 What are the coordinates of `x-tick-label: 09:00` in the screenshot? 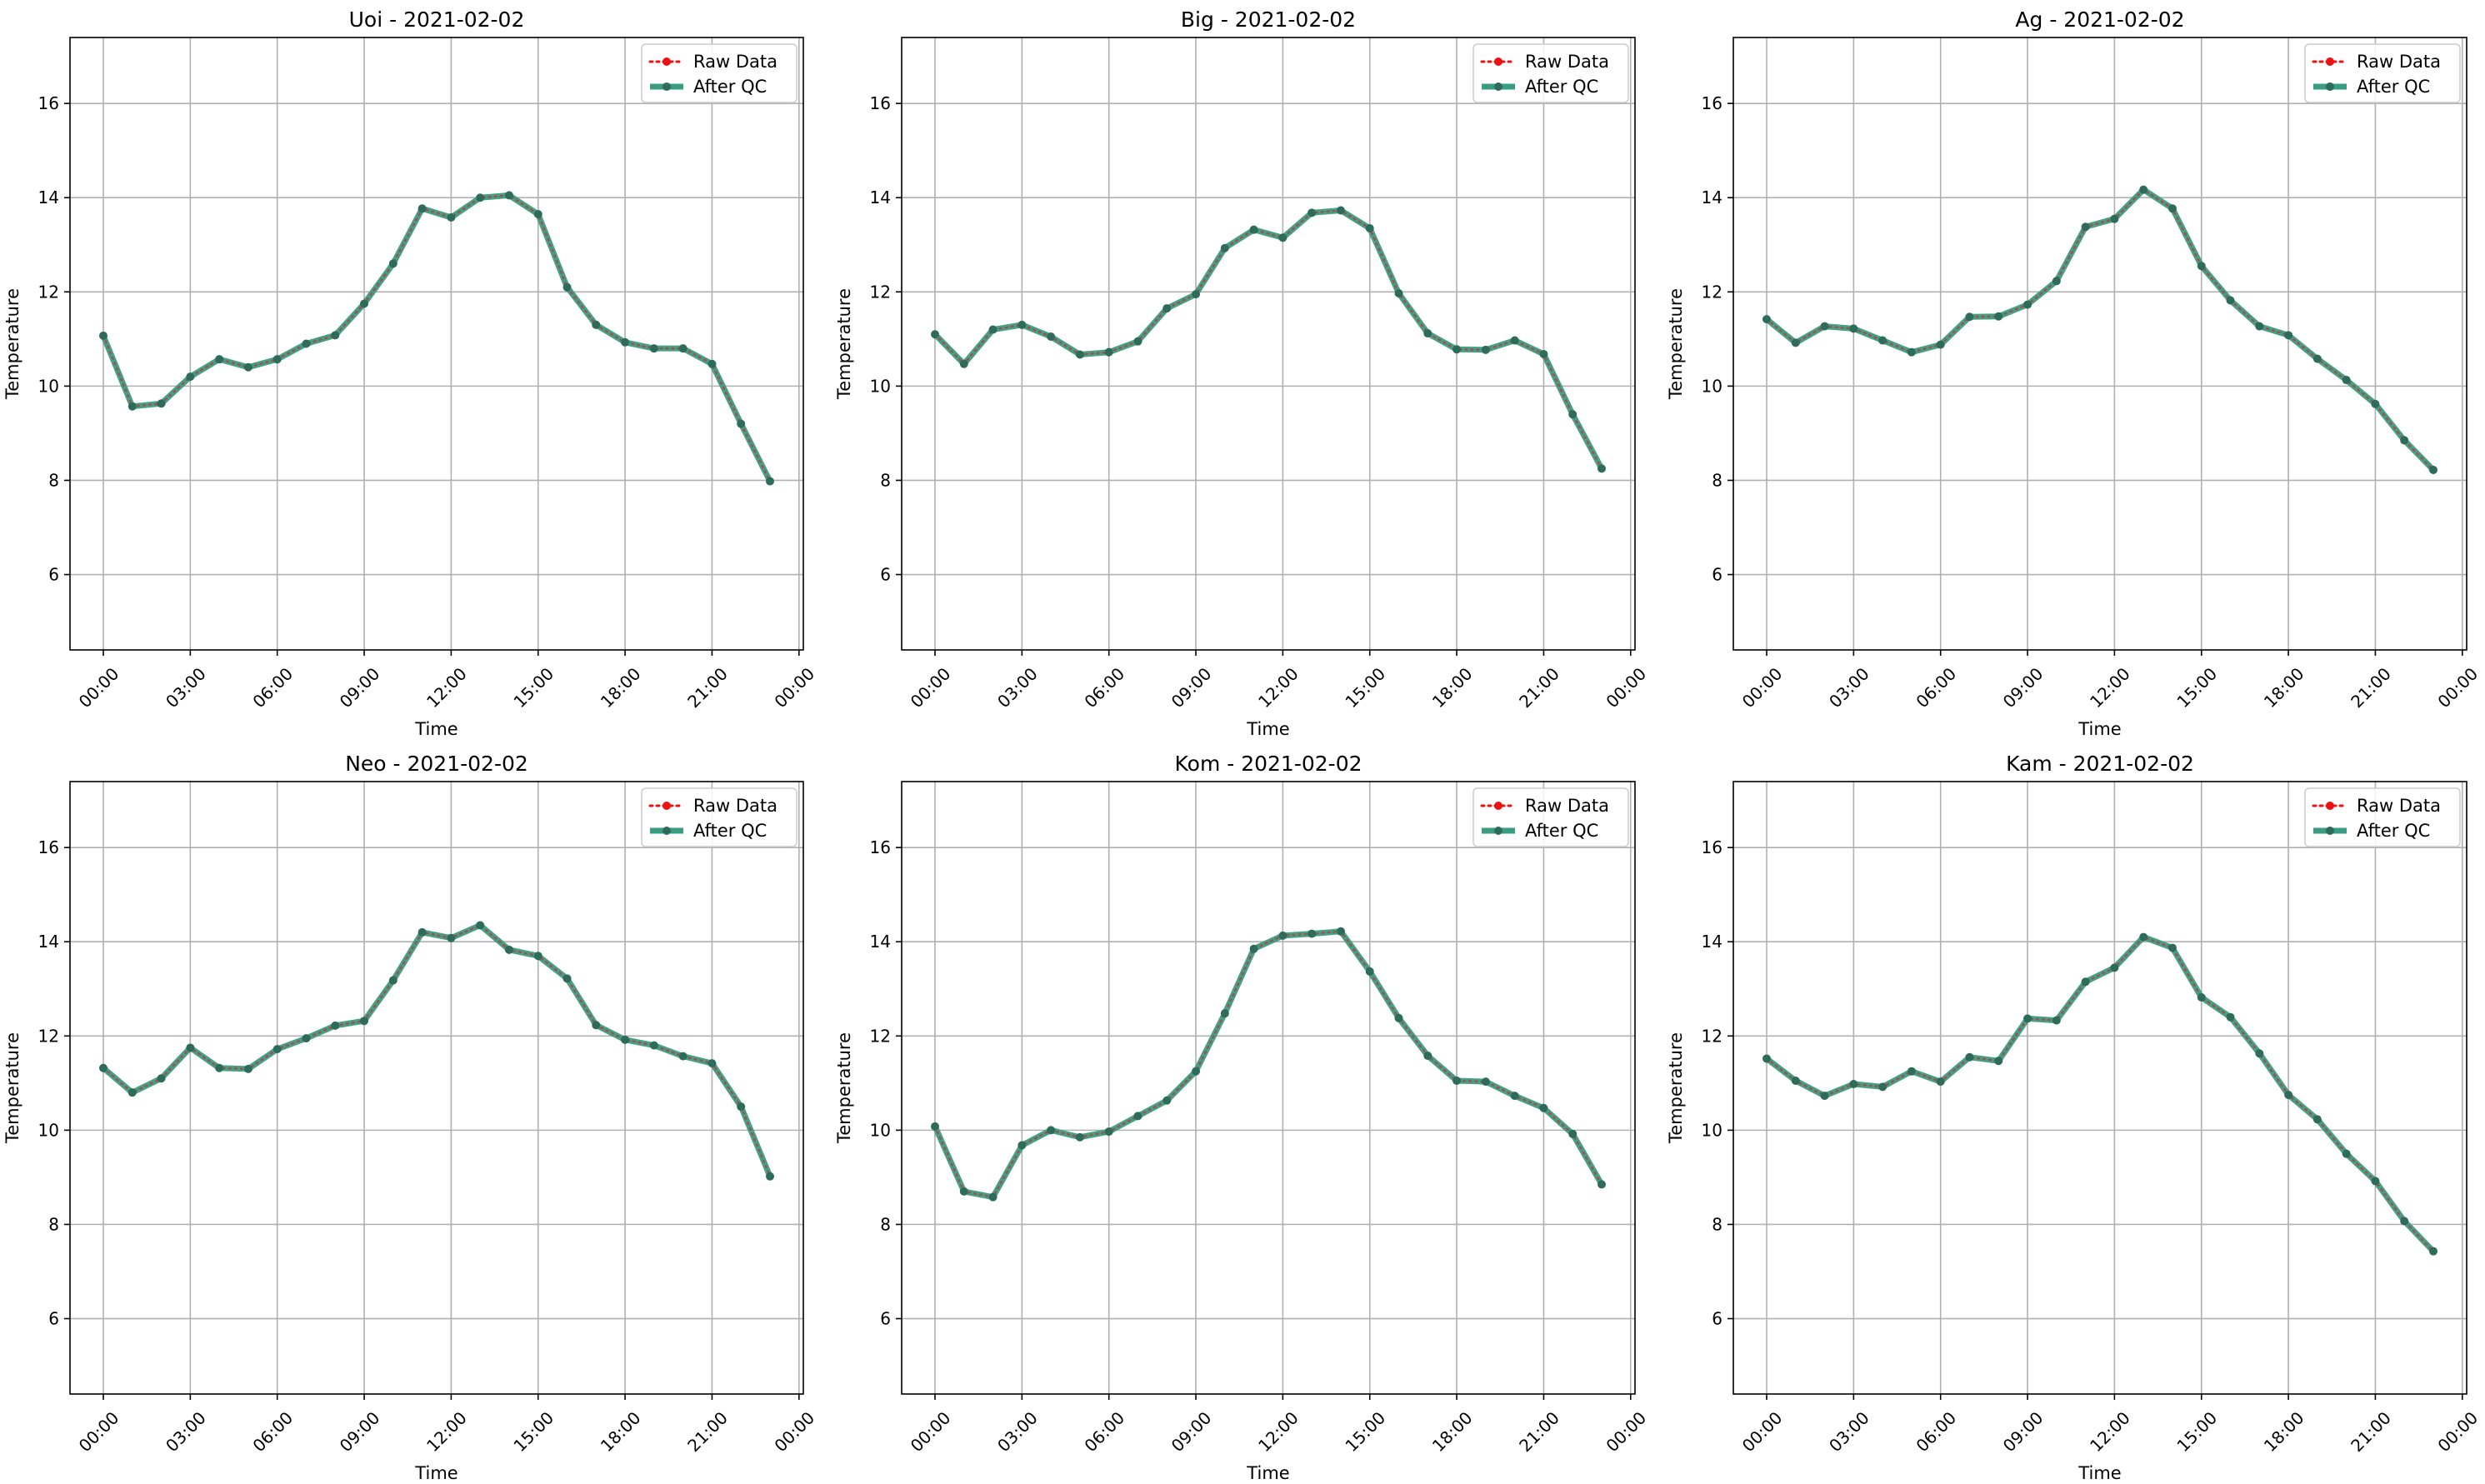 It's located at (2023, 1431).